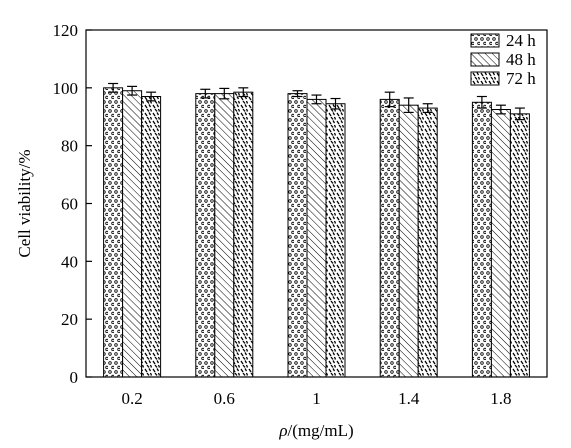 This screenshot has height=448, width=571. What do you see at coordinates (66, 30) in the screenshot?
I see `y-tick-label: 120` at bounding box center [66, 30].